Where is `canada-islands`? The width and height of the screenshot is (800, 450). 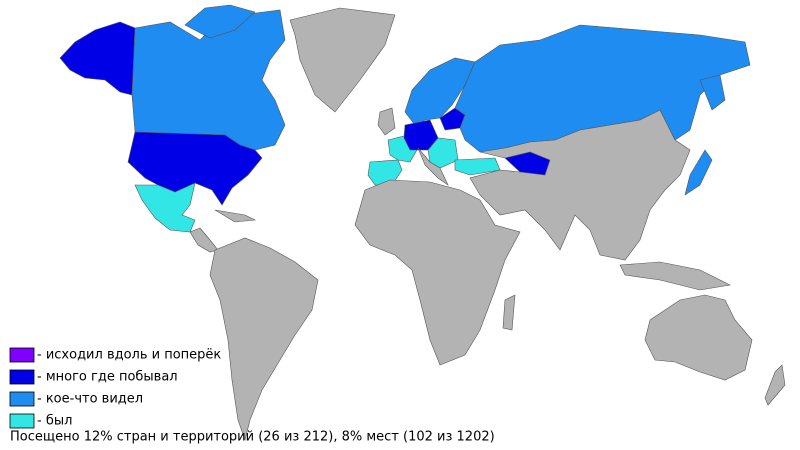
canada-islands is located at coordinates (220, 21).